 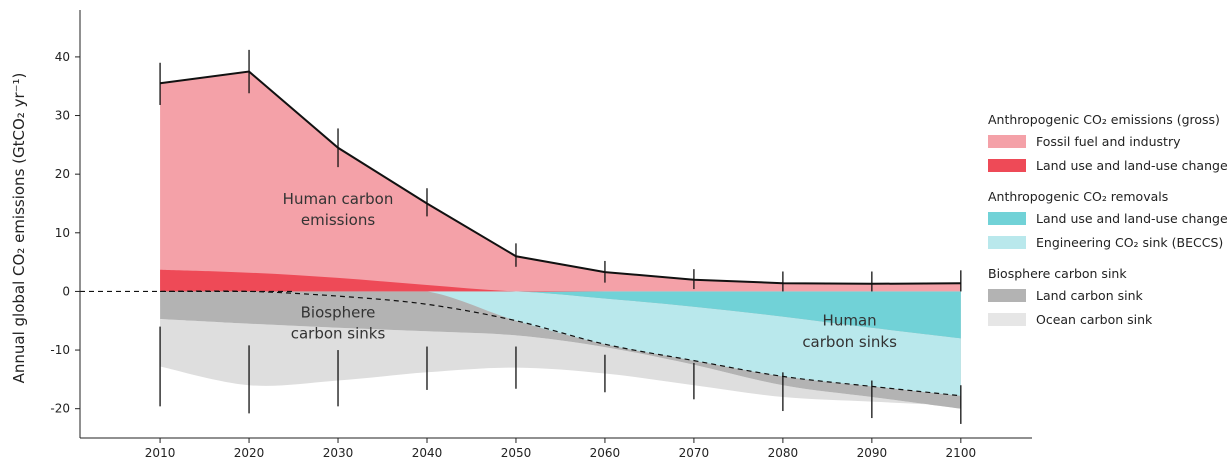 What do you see at coordinates (1007, 295) in the screenshot?
I see `legend-swatch-land-sink` at bounding box center [1007, 295].